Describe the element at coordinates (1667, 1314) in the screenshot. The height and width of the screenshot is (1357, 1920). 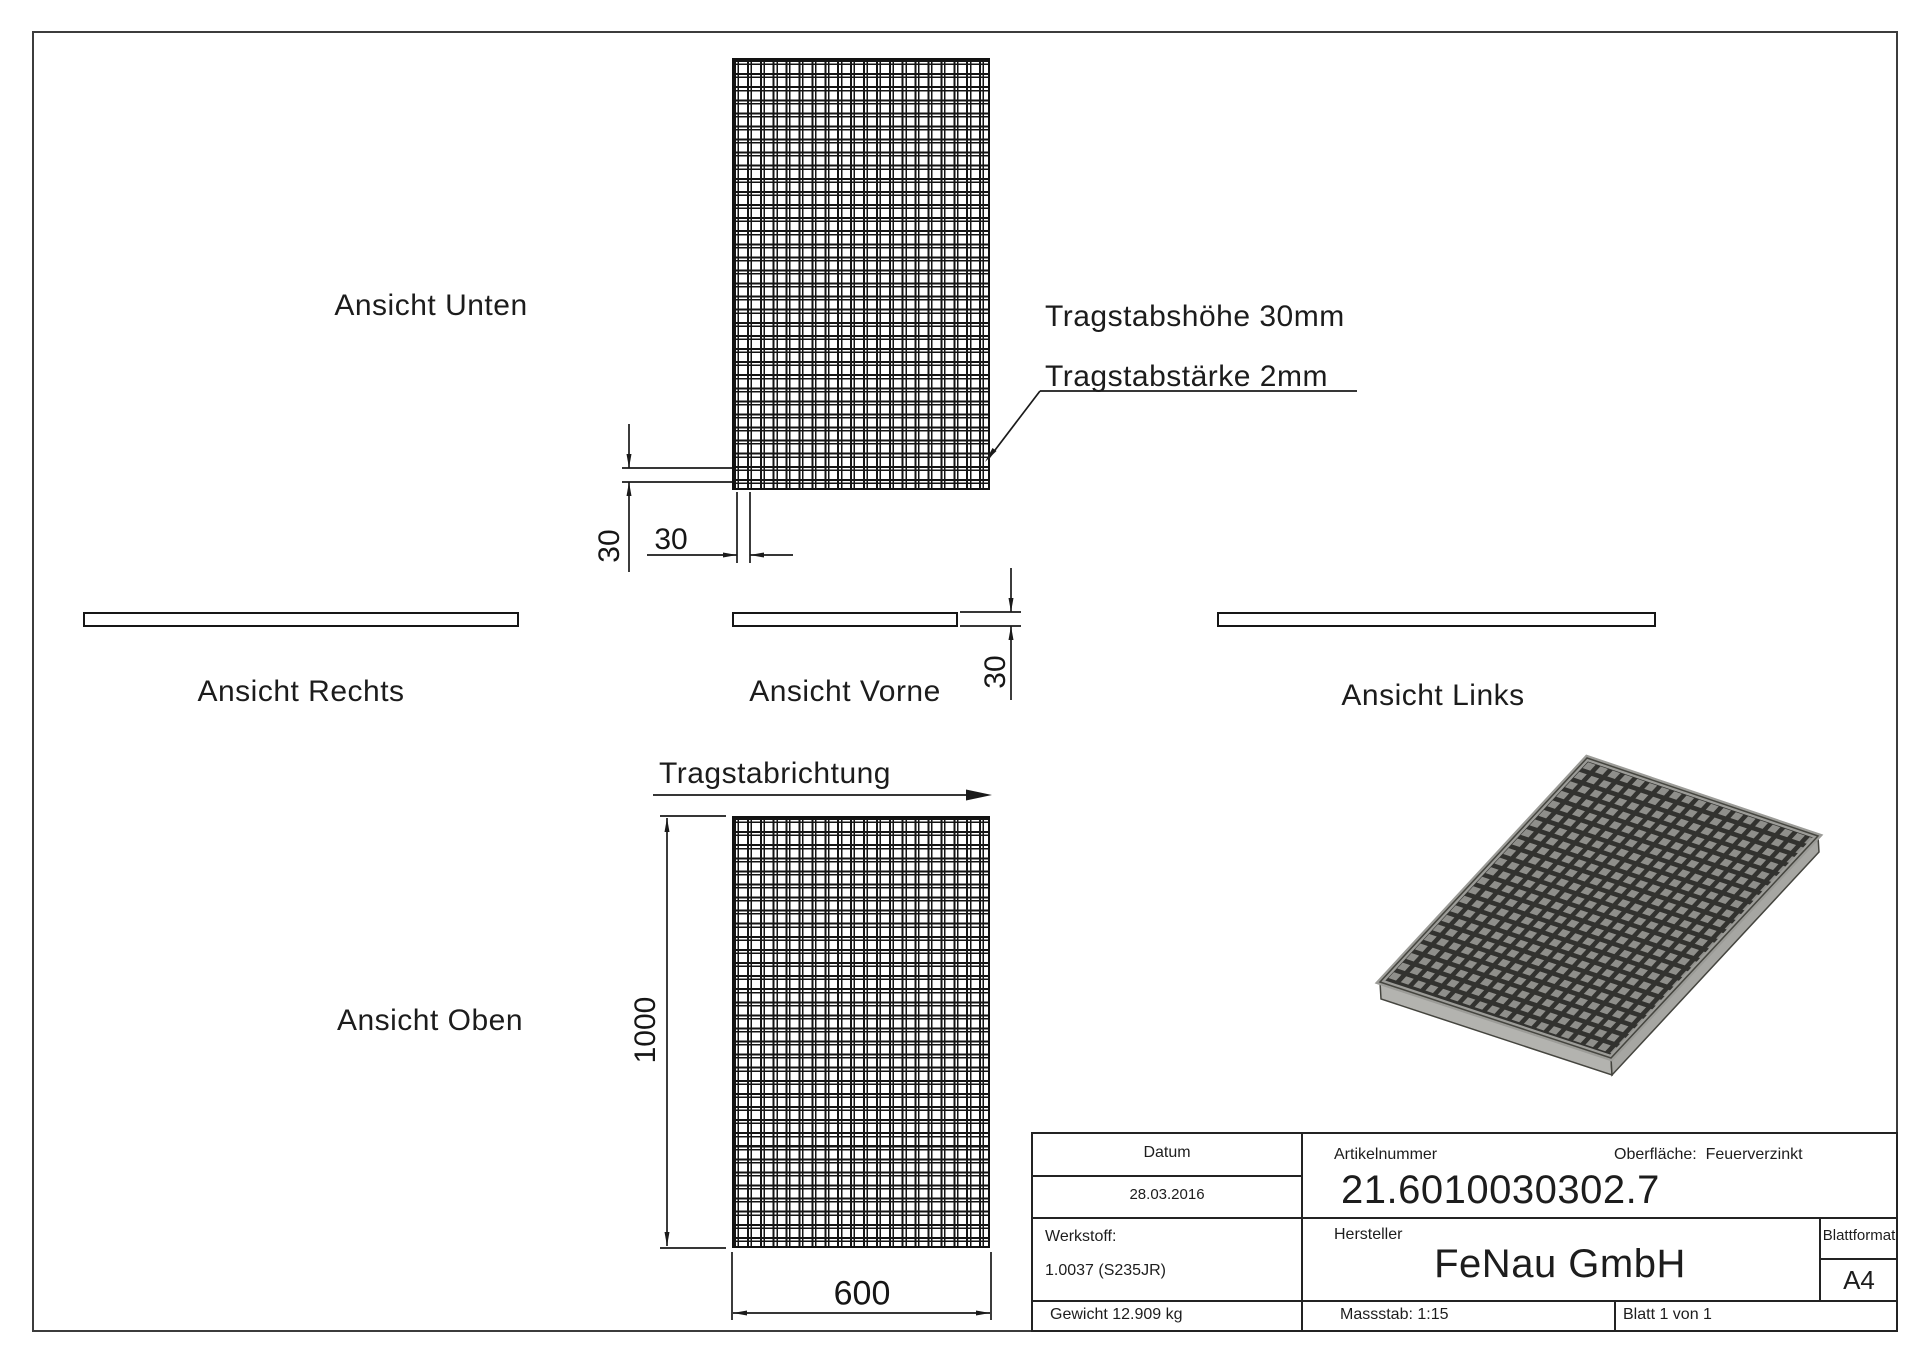
I see `tb-blatt: Blatt 1 von 1` at that location.